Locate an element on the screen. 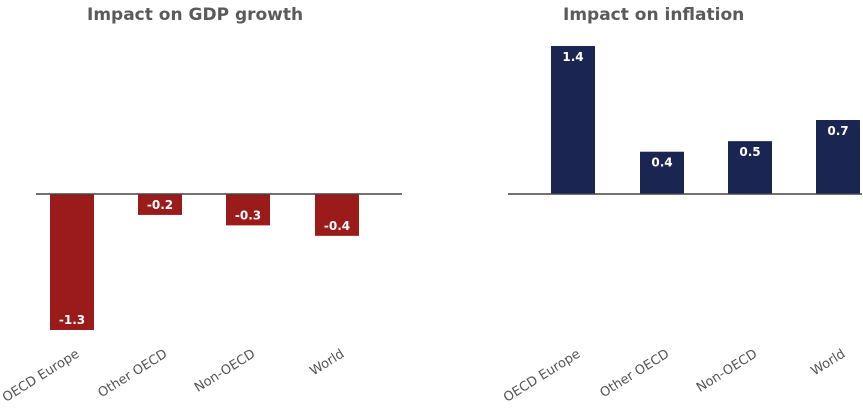  gdp-bar-world is located at coordinates (337, 215).